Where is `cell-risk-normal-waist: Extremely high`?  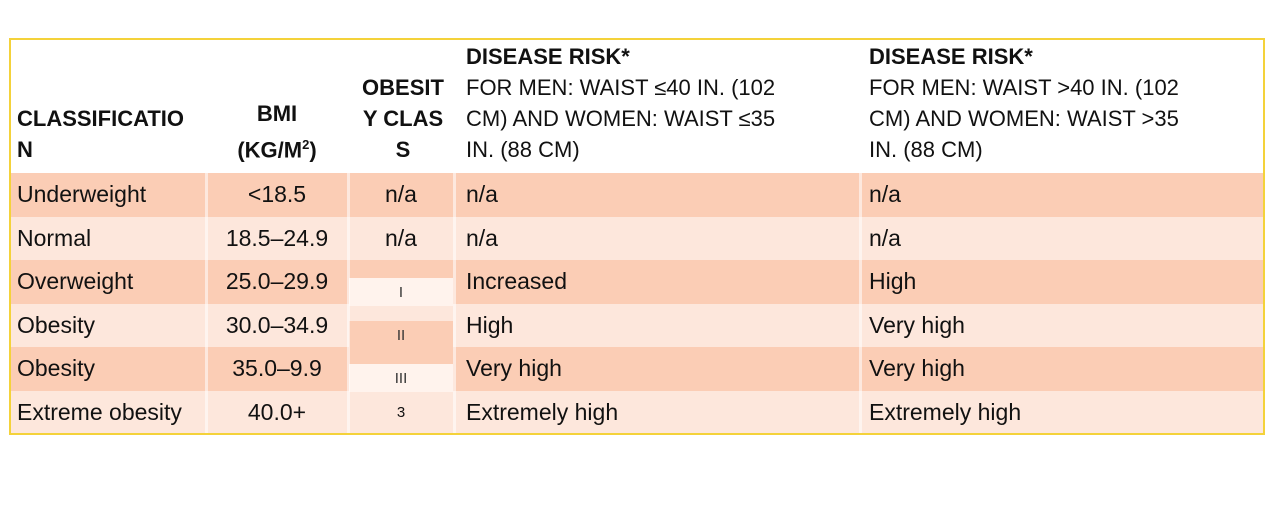
cell-risk-normal-waist: Extremely high is located at coordinates (542, 411).